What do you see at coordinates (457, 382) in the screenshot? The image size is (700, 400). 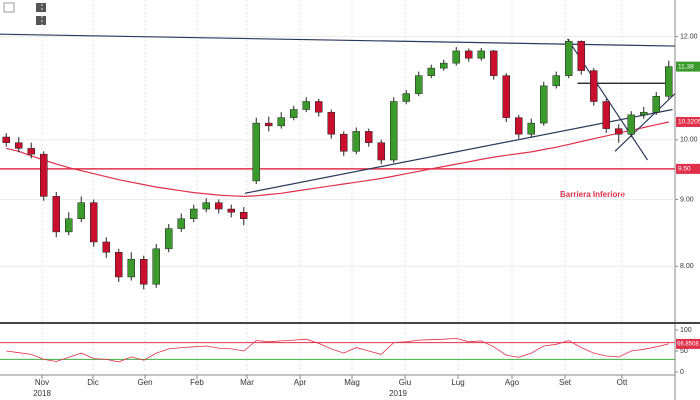 I see `x-tick-label: Lug` at bounding box center [457, 382].